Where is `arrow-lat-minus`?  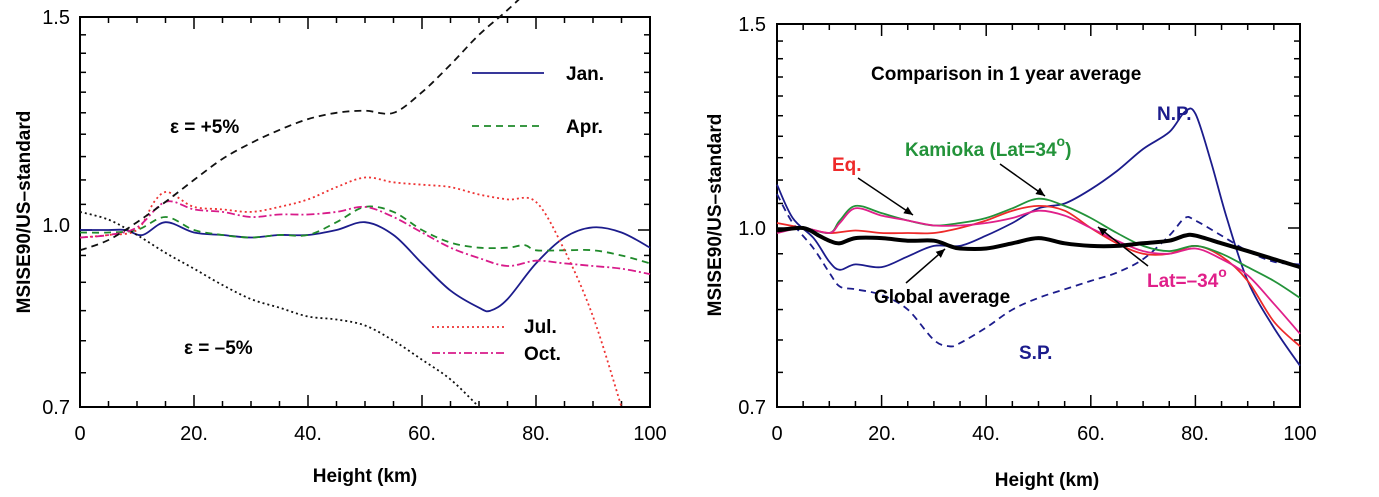 arrow-lat-minus is located at coordinates (1123, 246).